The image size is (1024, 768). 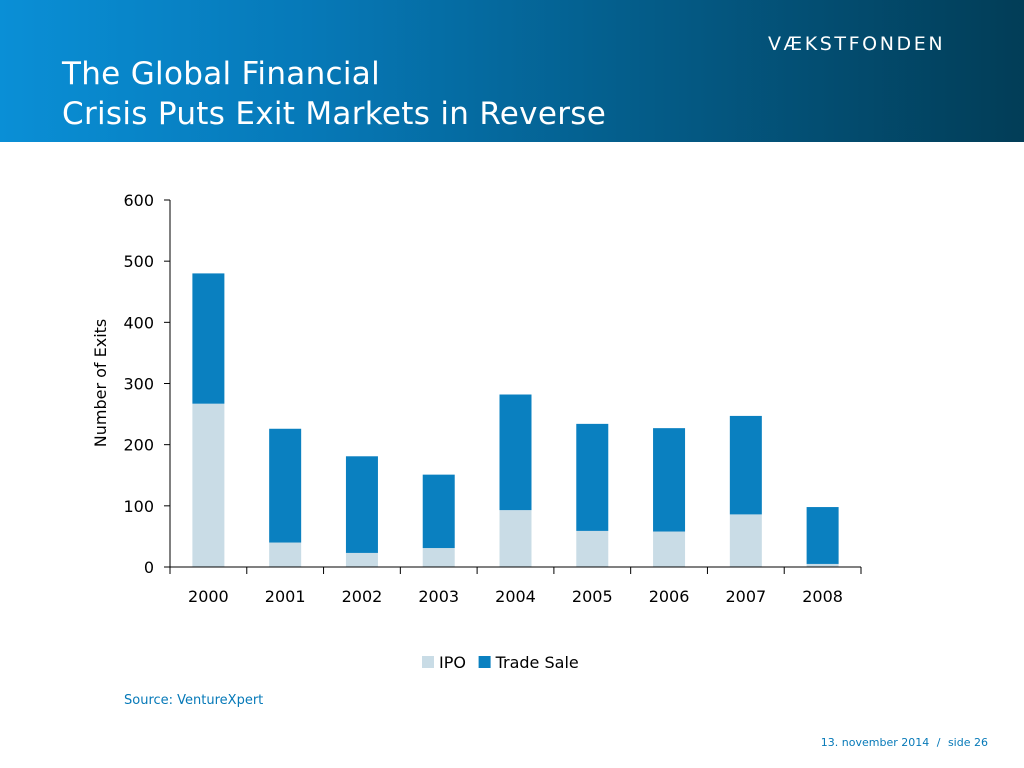 What do you see at coordinates (138, 200) in the screenshot?
I see `y-tick-label-600: 600` at bounding box center [138, 200].